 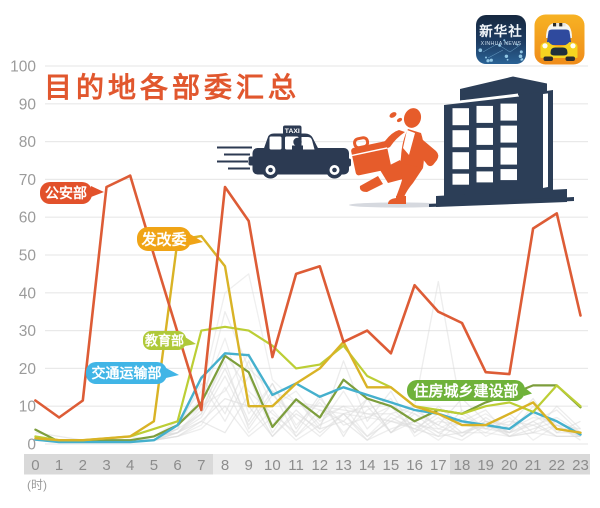 What do you see at coordinates (438, 465) in the screenshot?
I see `svg-text: 17` at bounding box center [438, 465].